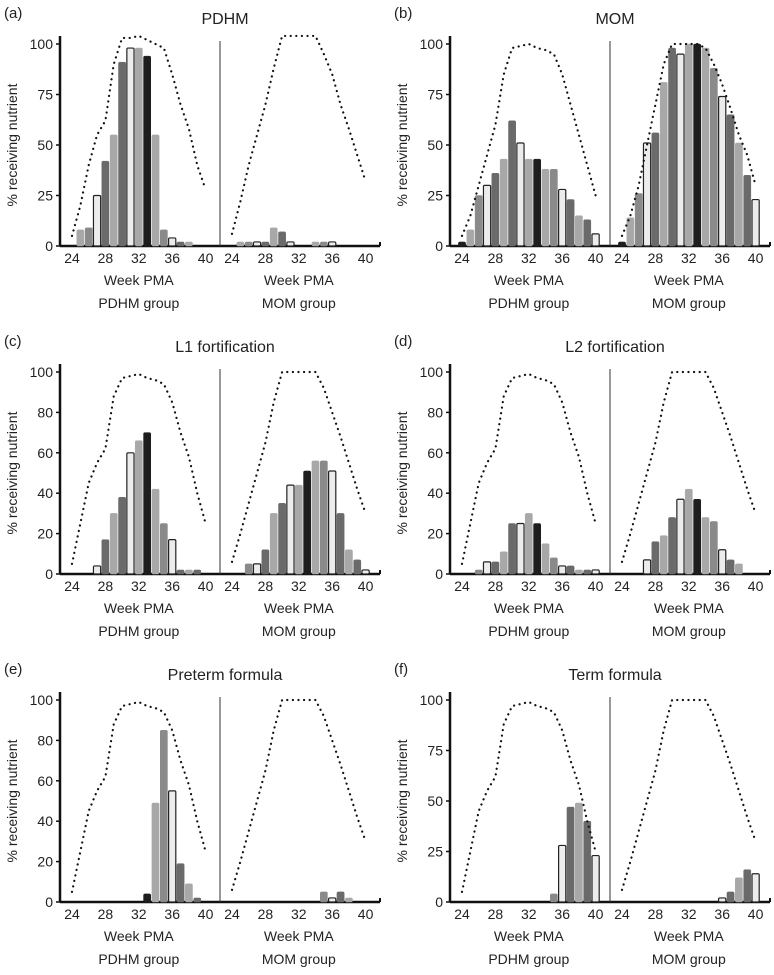 The width and height of the screenshot is (774, 975). I want to click on y-tick-label: 60, so click(45, 781).